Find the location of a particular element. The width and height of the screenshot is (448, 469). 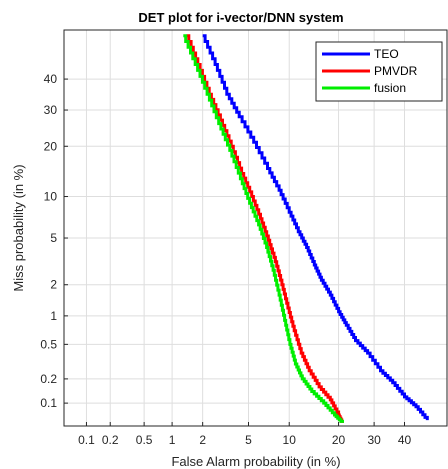

x-ticks: 0.1 0.2 0.5 1 2 5 10 20 30 40 is located at coordinates (245, 434).